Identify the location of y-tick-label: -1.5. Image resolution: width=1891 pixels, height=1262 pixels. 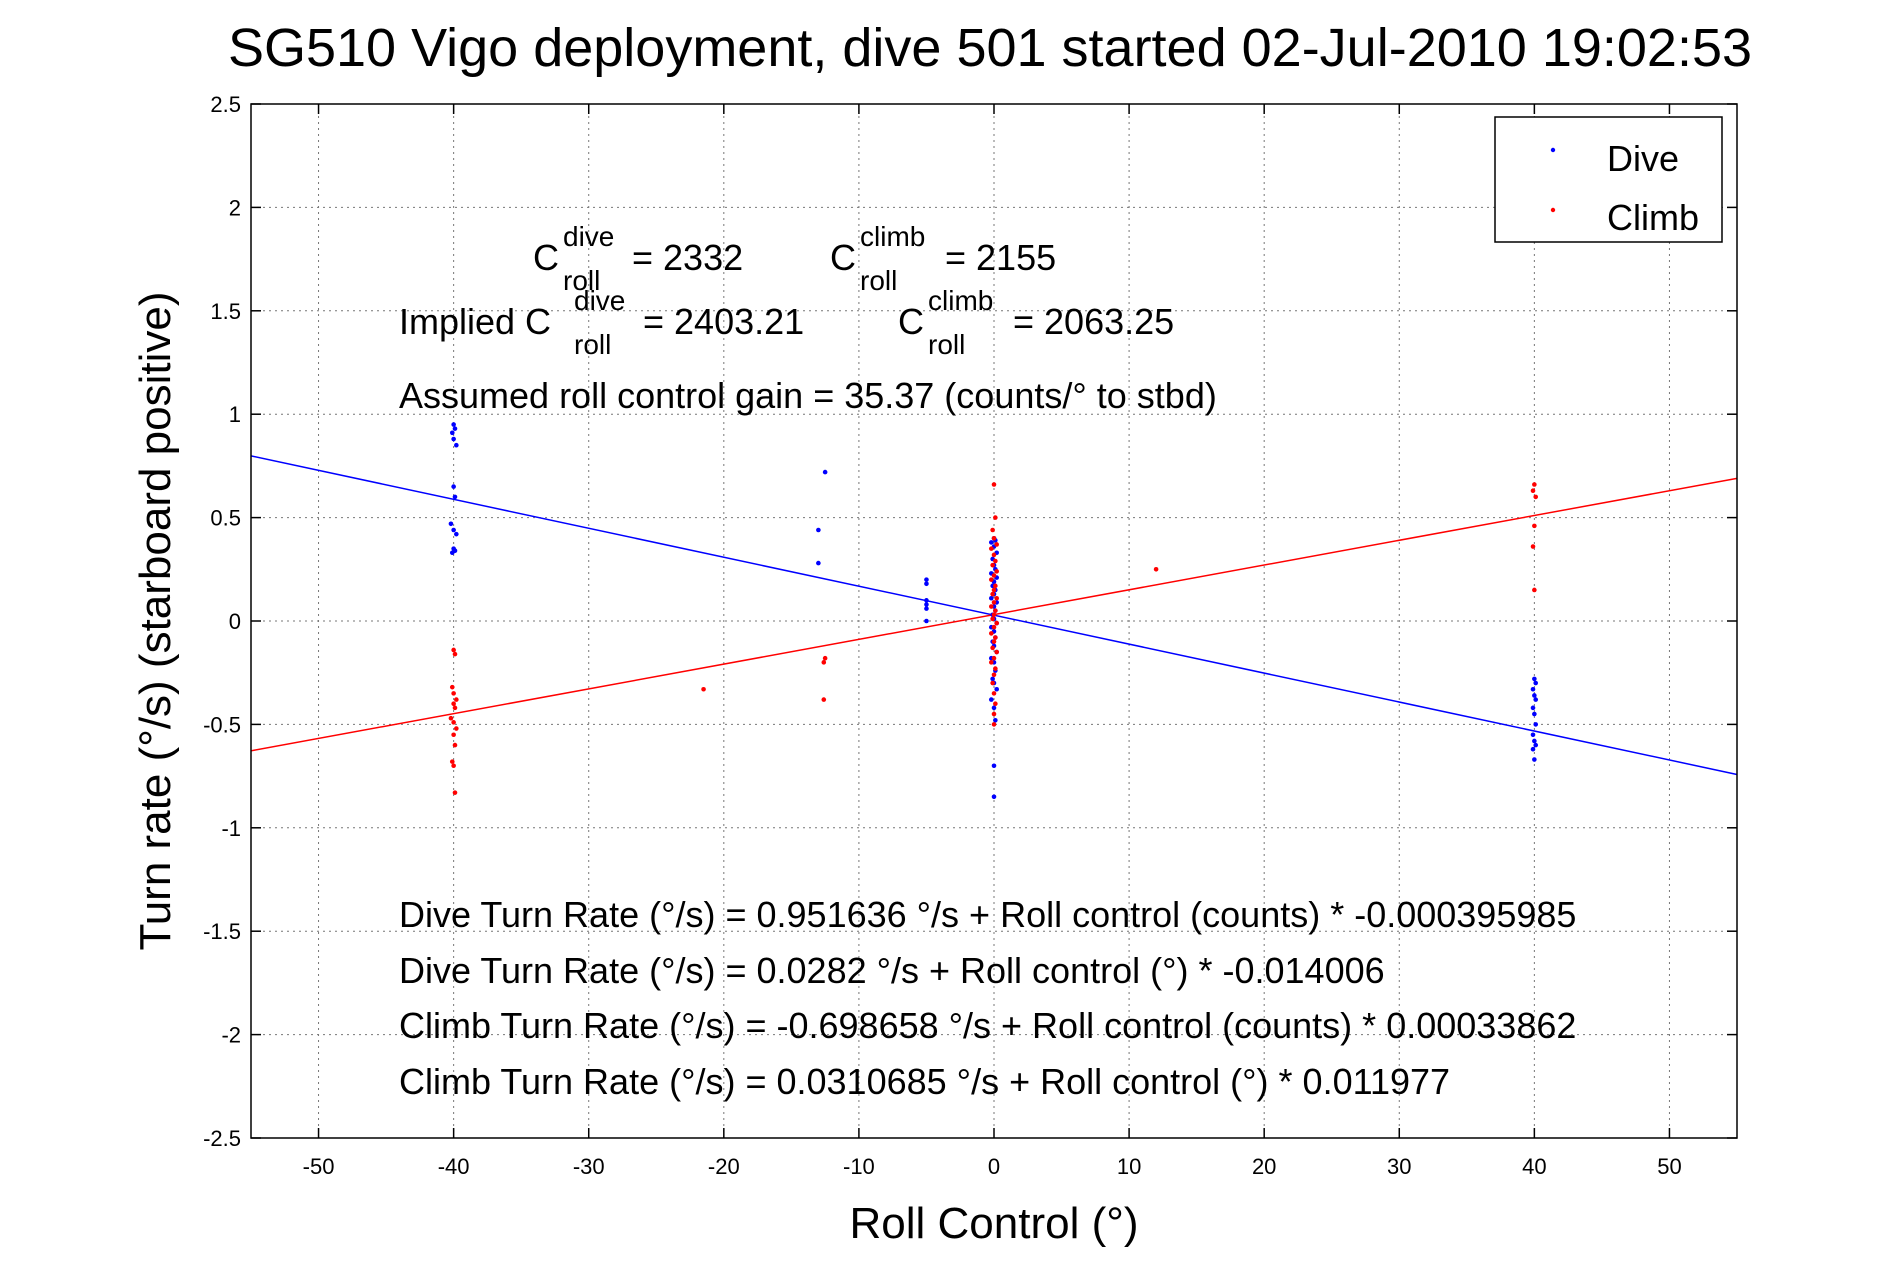
(222, 931).